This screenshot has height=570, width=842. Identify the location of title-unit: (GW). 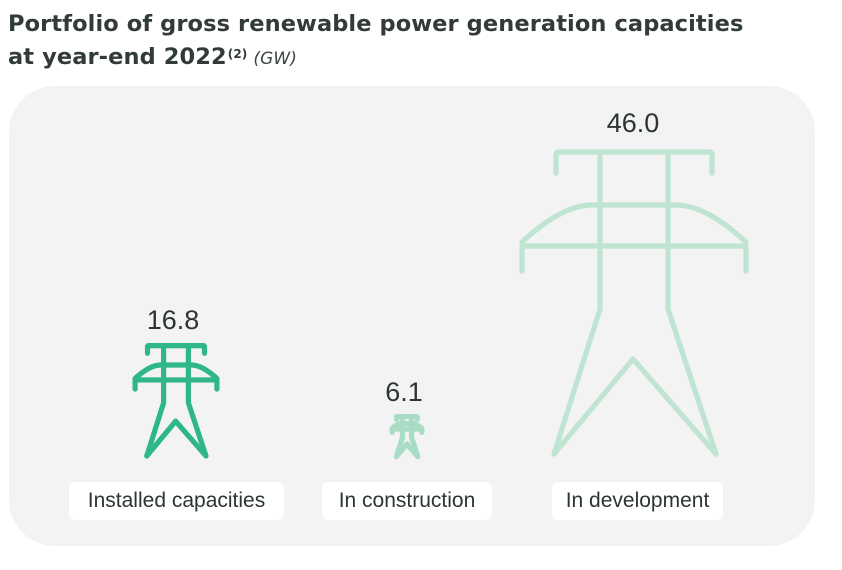
(275, 59).